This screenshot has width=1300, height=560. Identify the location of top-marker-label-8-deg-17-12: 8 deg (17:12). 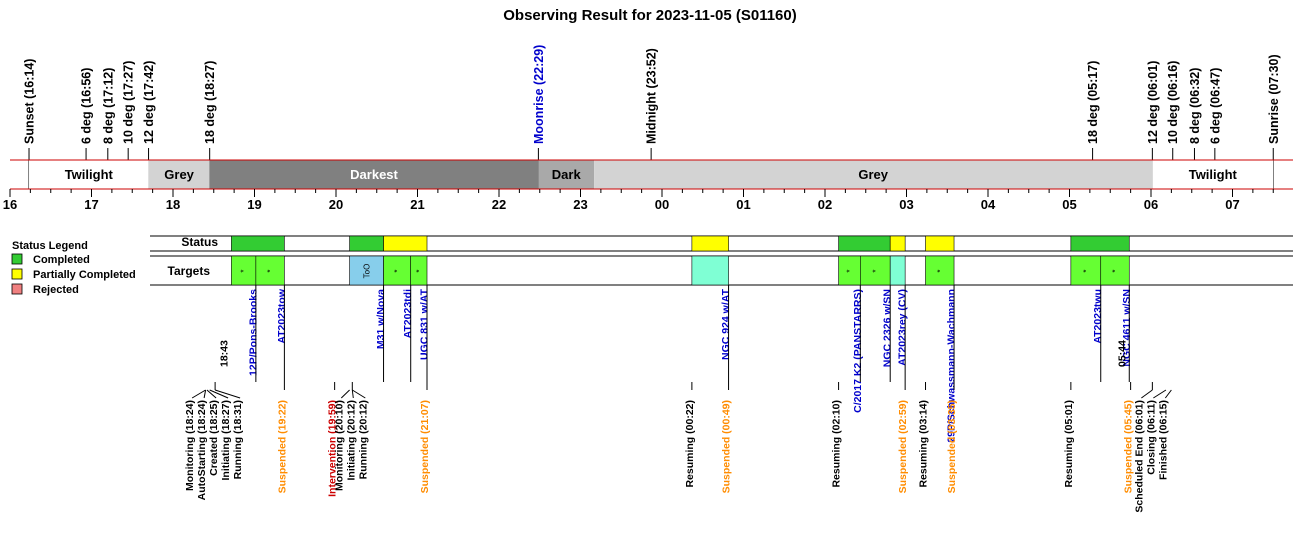
(108, 106).